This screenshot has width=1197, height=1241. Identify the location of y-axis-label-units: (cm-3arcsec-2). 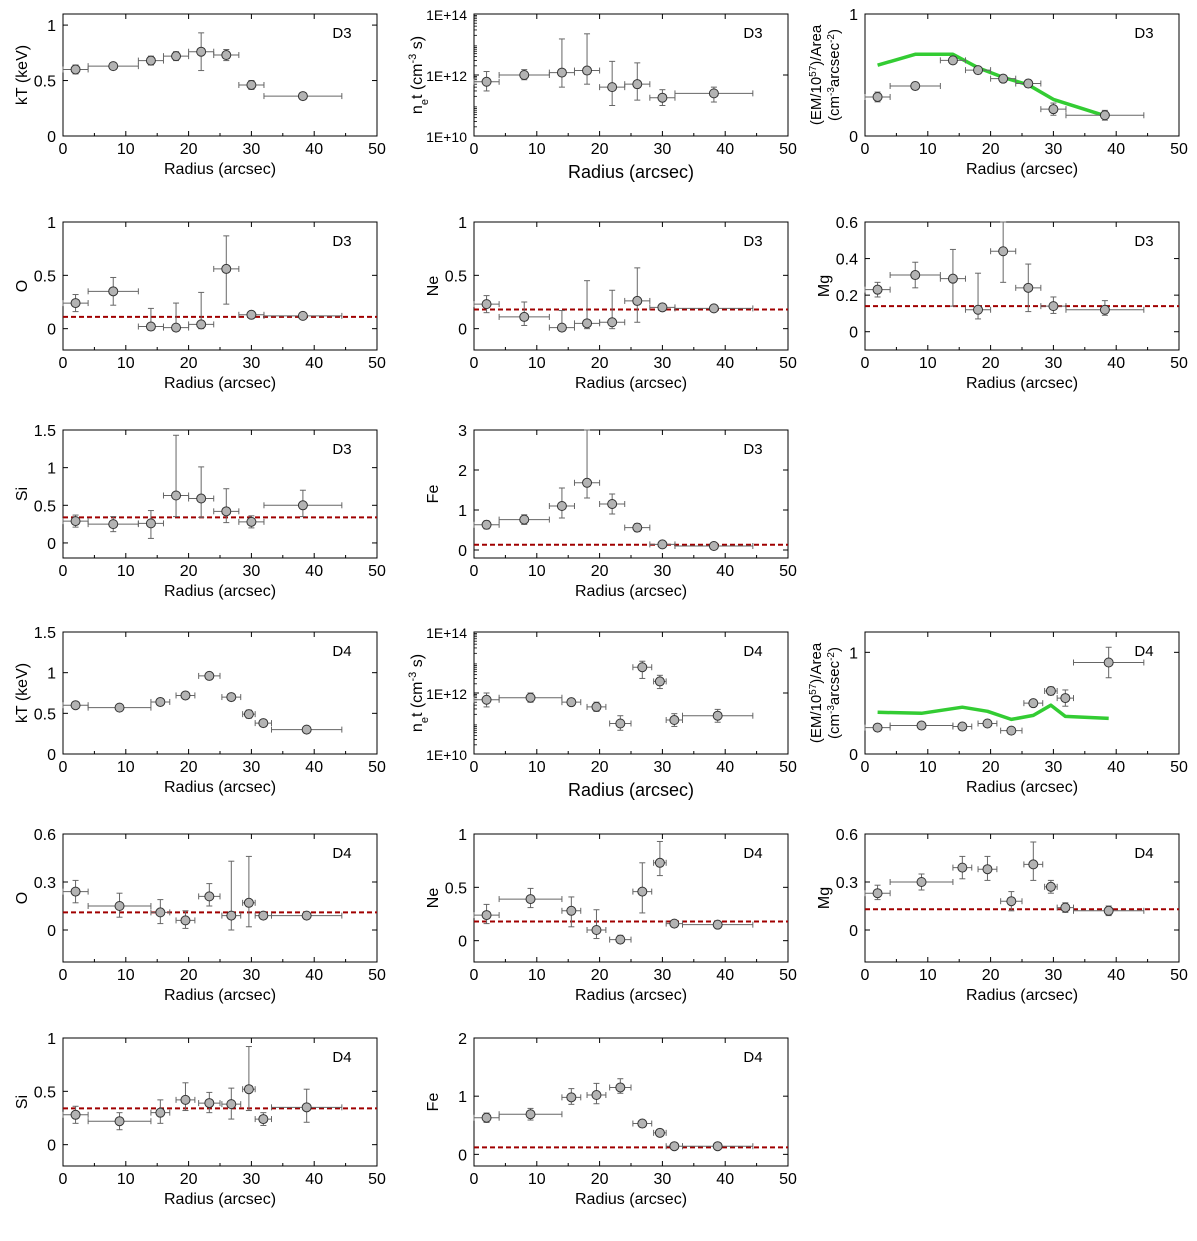
(835, 693).